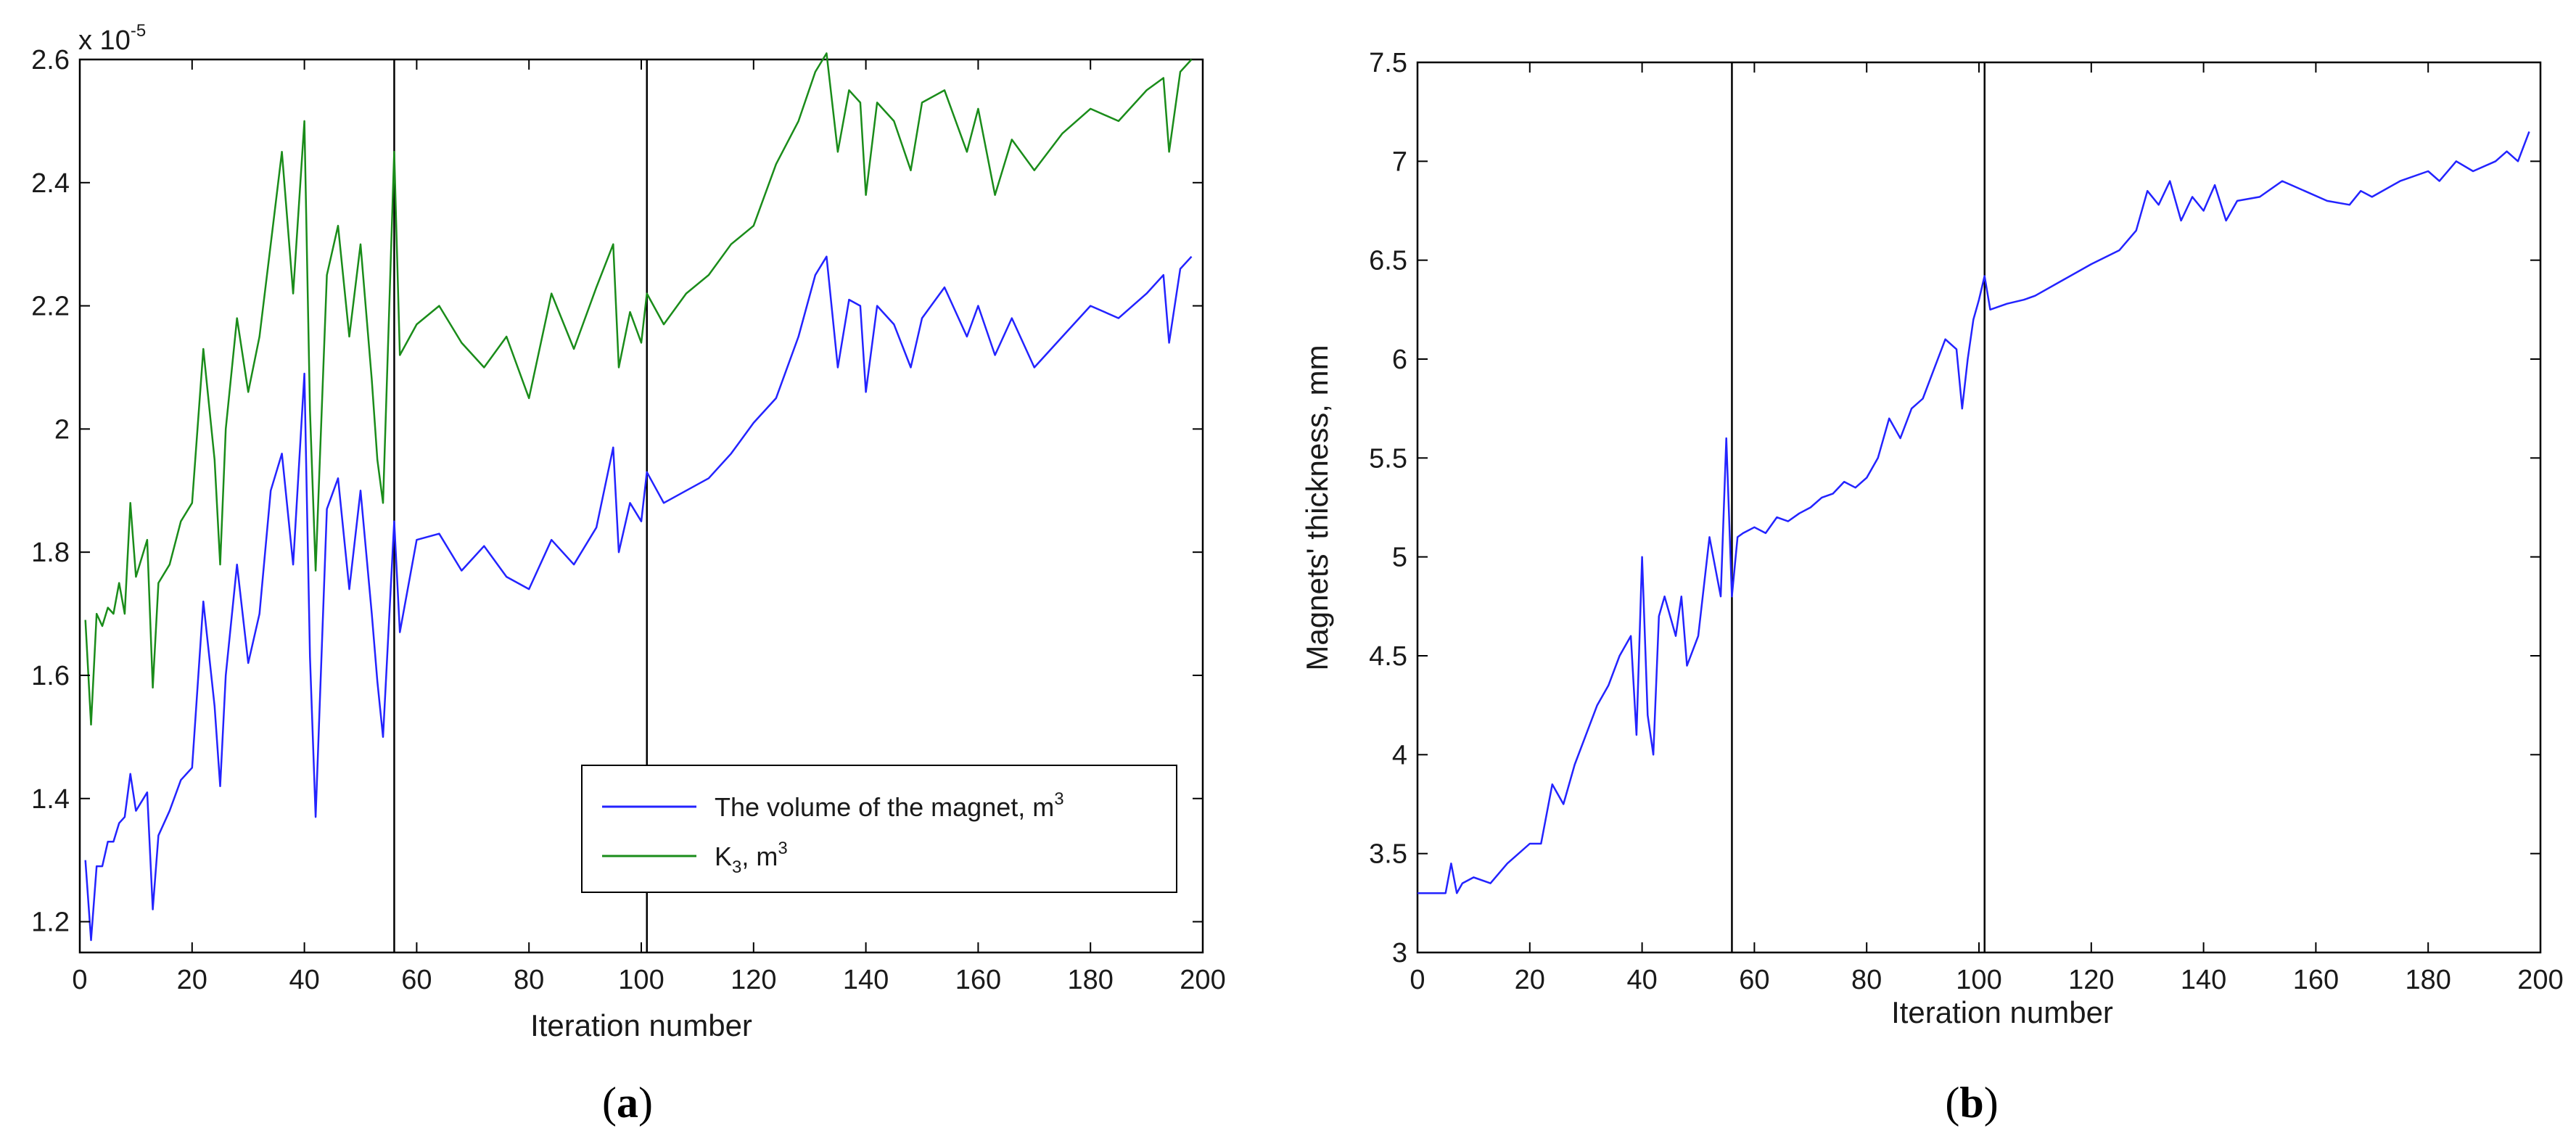  Describe the element at coordinates (1388, 854) in the screenshot. I see `y-tick-label: 3.5` at that location.